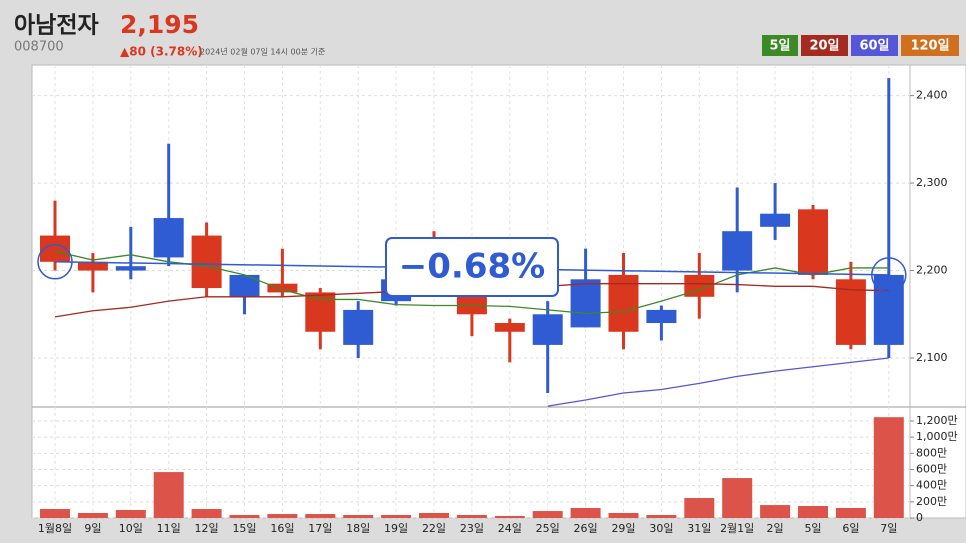  Describe the element at coordinates (320, 528) in the screenshot. I see `x-tick-label: 17일` at that location.